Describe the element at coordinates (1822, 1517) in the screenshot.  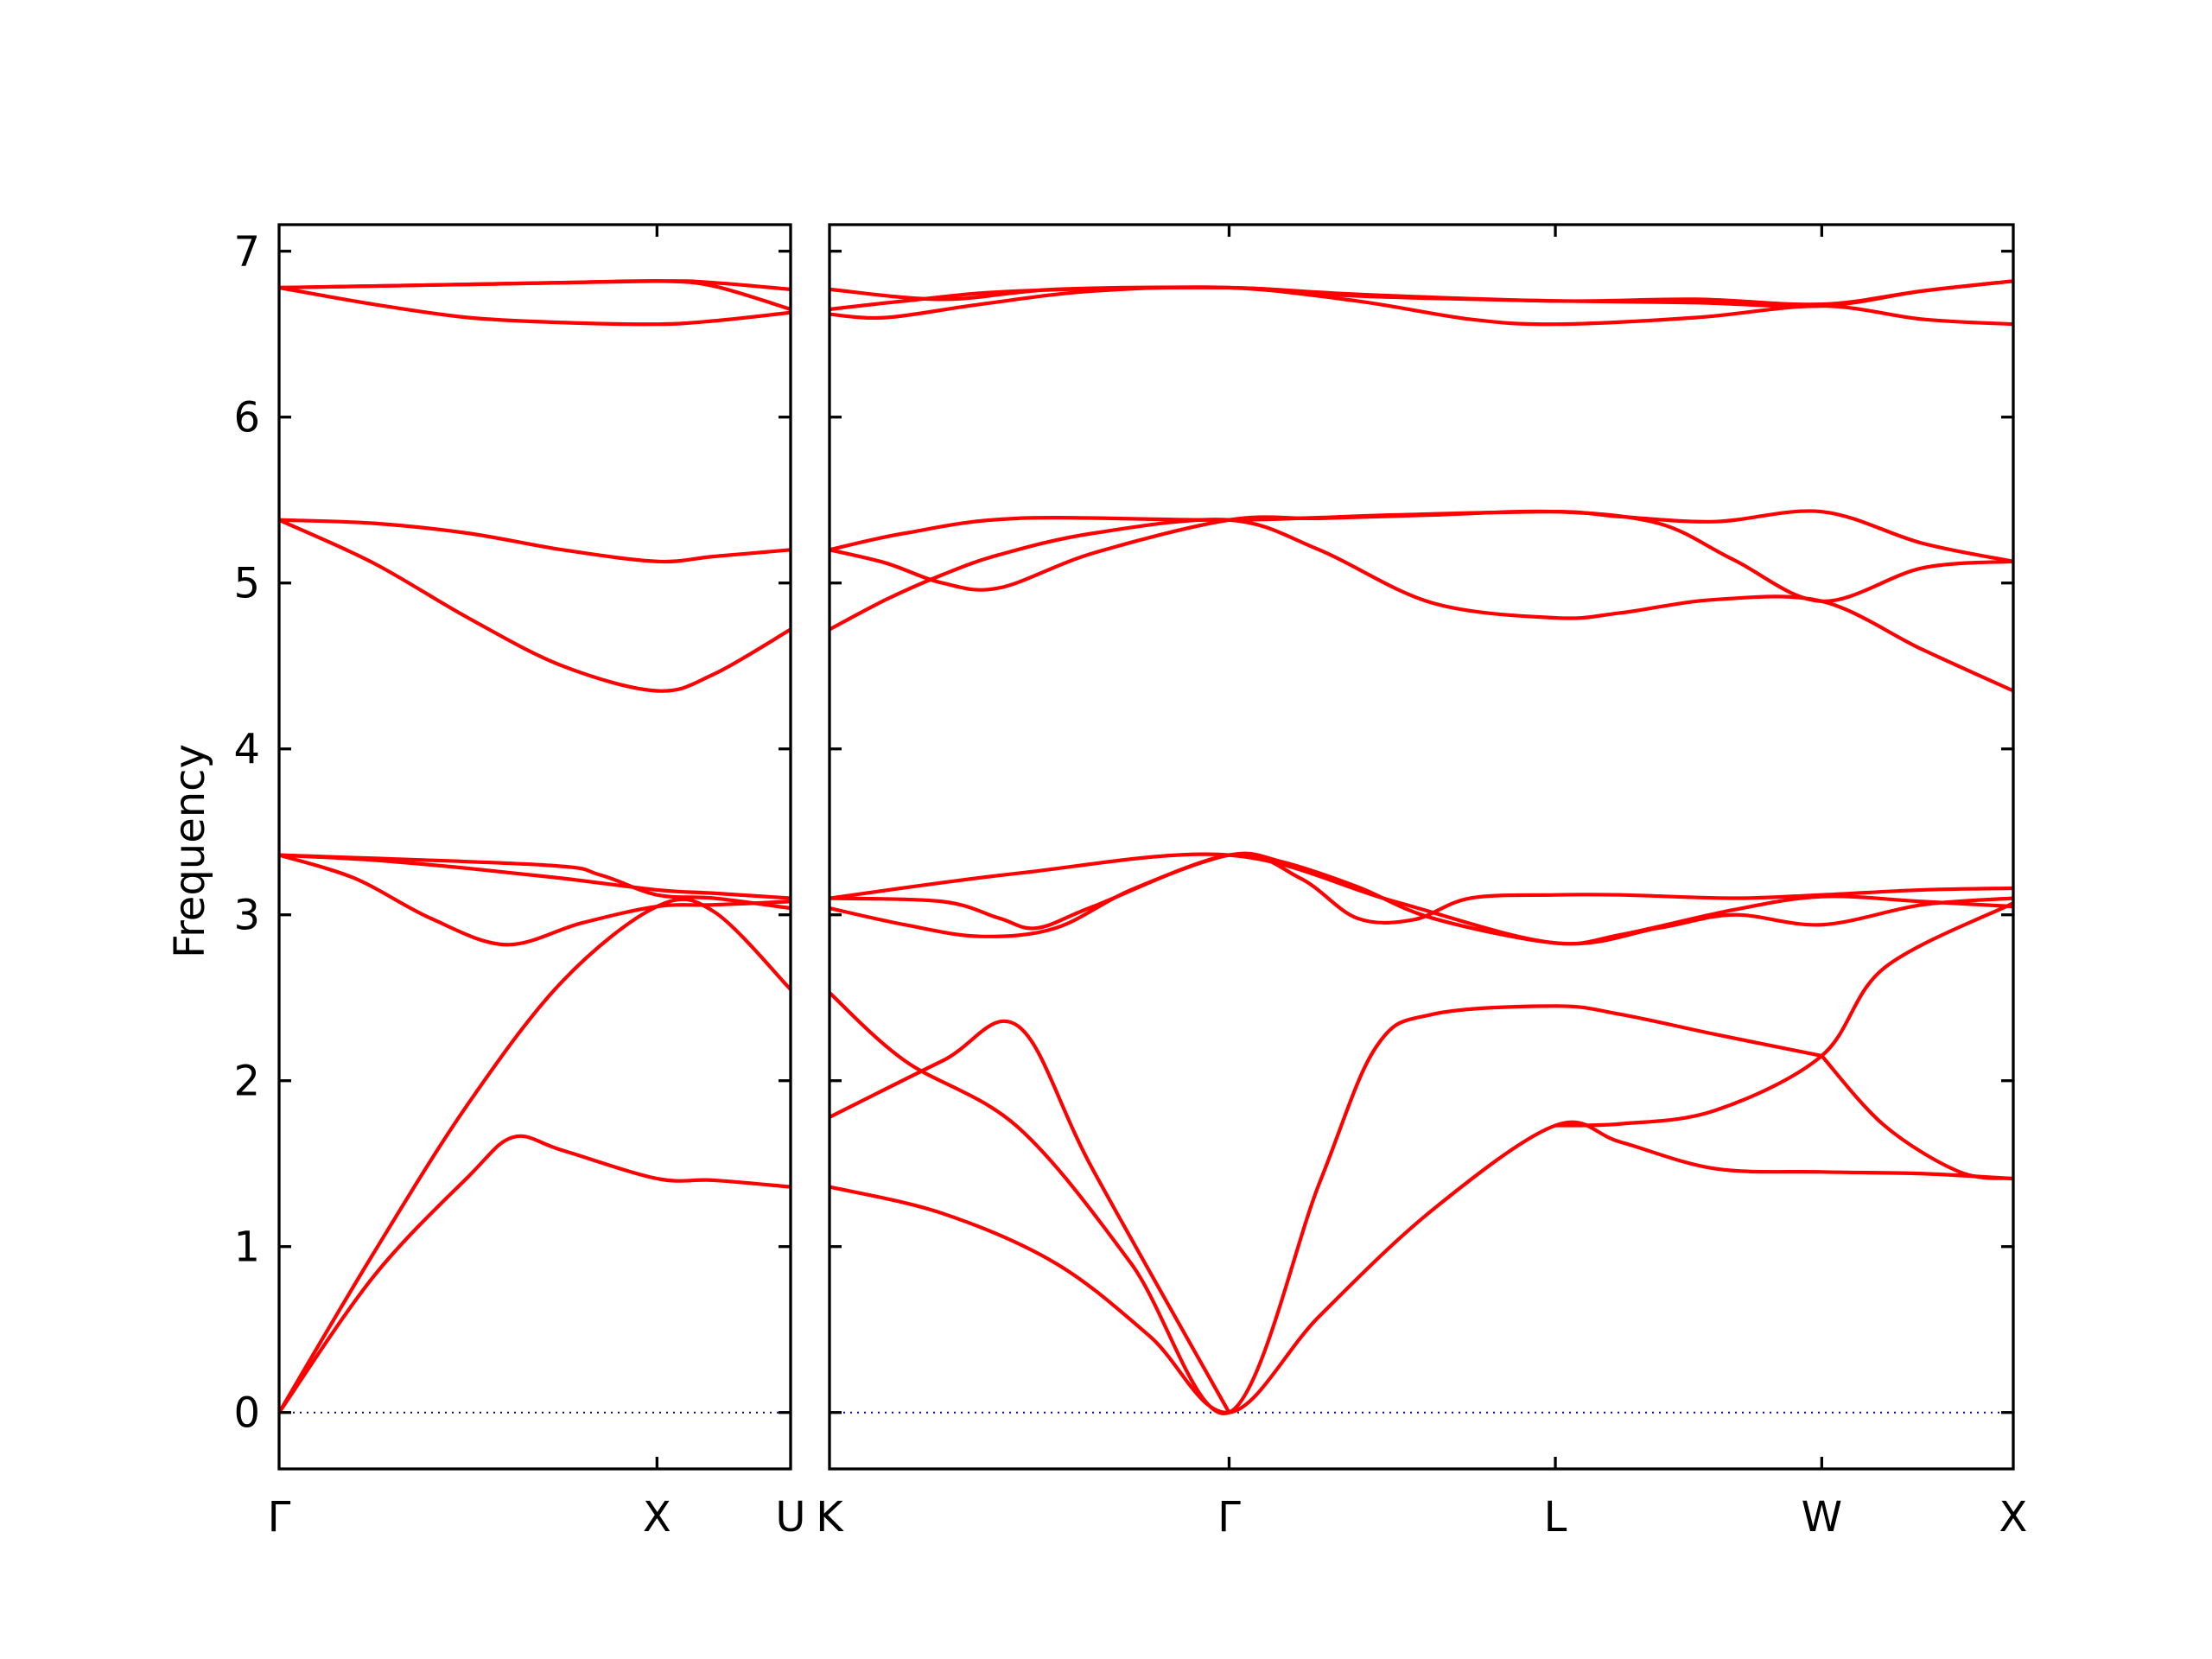
I see `x-tick-label: W` at that location.